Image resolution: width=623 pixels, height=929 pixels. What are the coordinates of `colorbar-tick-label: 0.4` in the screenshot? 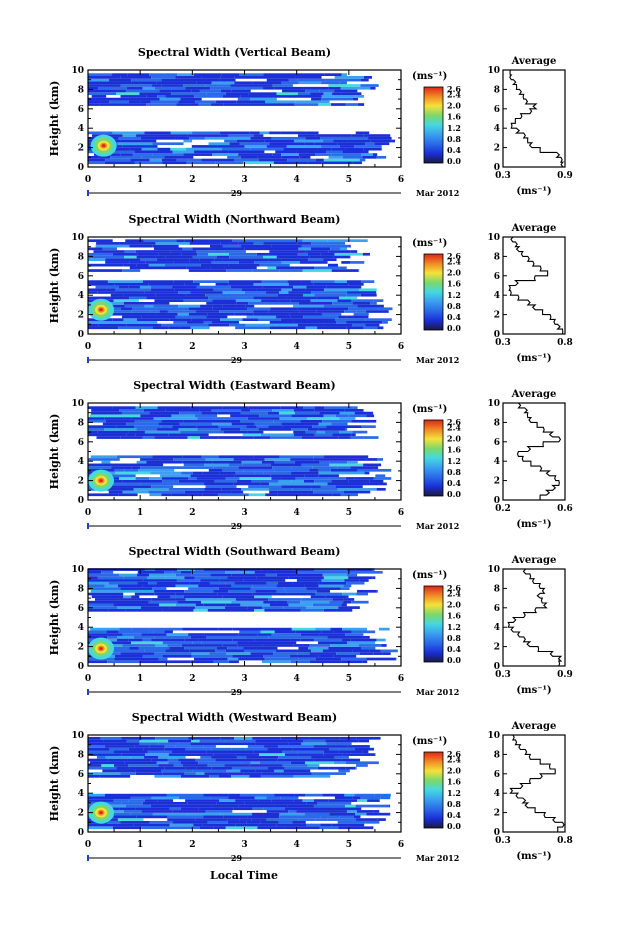 It's located at (454, 317).